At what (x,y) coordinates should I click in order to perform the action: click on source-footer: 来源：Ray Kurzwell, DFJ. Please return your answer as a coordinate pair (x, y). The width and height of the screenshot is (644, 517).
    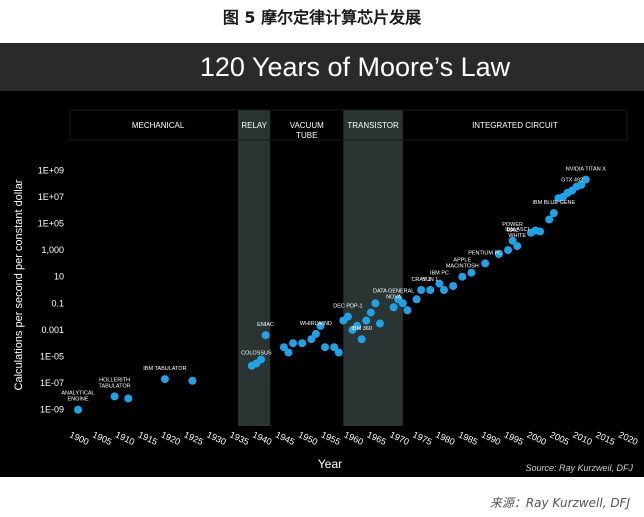
    Looking at the image, I should click on (559, 503).